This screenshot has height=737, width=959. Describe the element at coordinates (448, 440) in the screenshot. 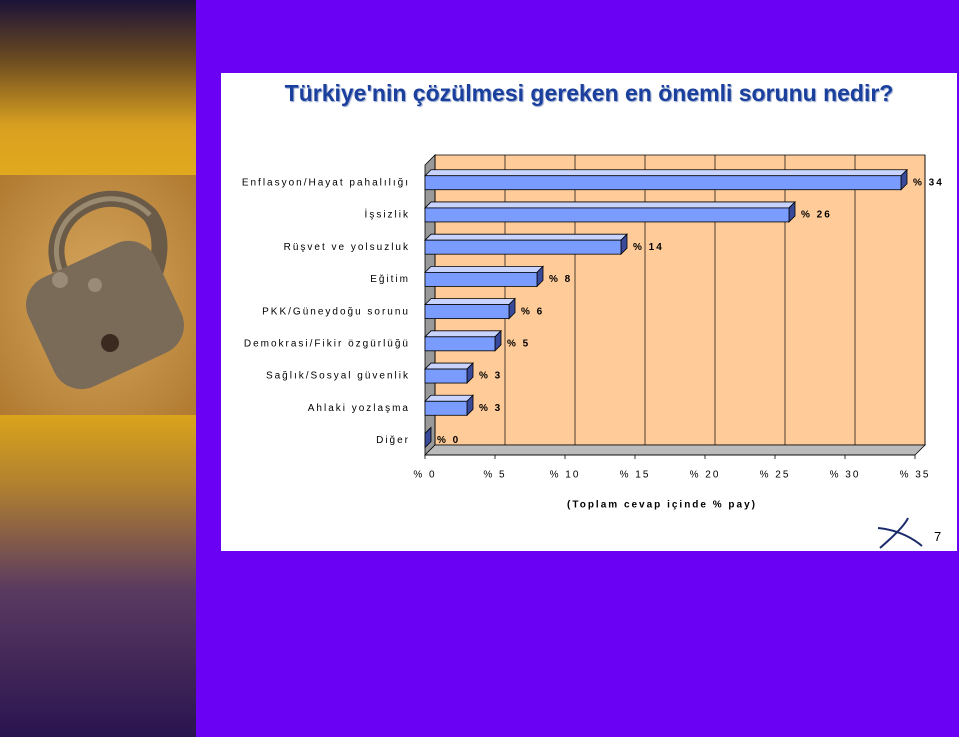

I see `value-label: % 0` at that location.